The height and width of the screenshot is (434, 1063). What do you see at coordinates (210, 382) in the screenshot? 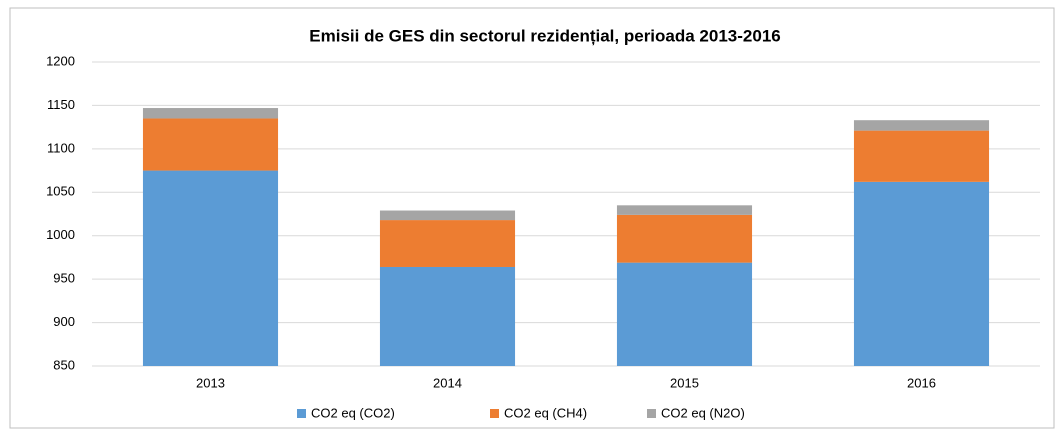
I see `x-tick-label: 2013` at bounding box center [210, 382].